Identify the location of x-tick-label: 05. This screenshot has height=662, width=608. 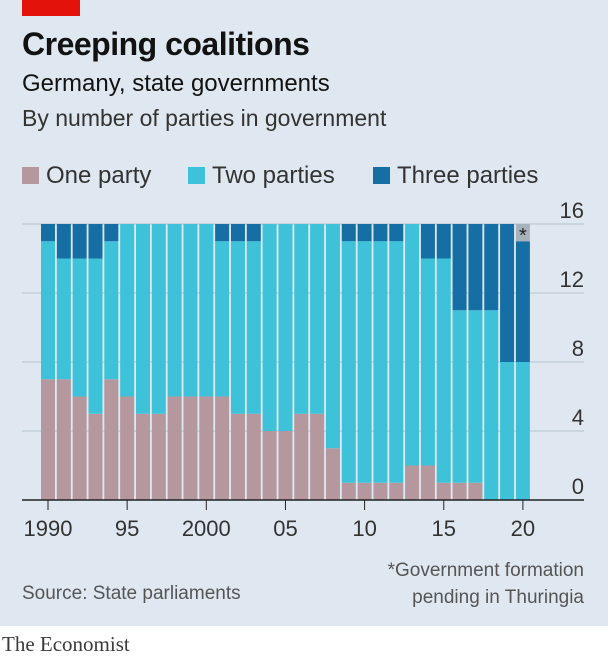
(285, 528).